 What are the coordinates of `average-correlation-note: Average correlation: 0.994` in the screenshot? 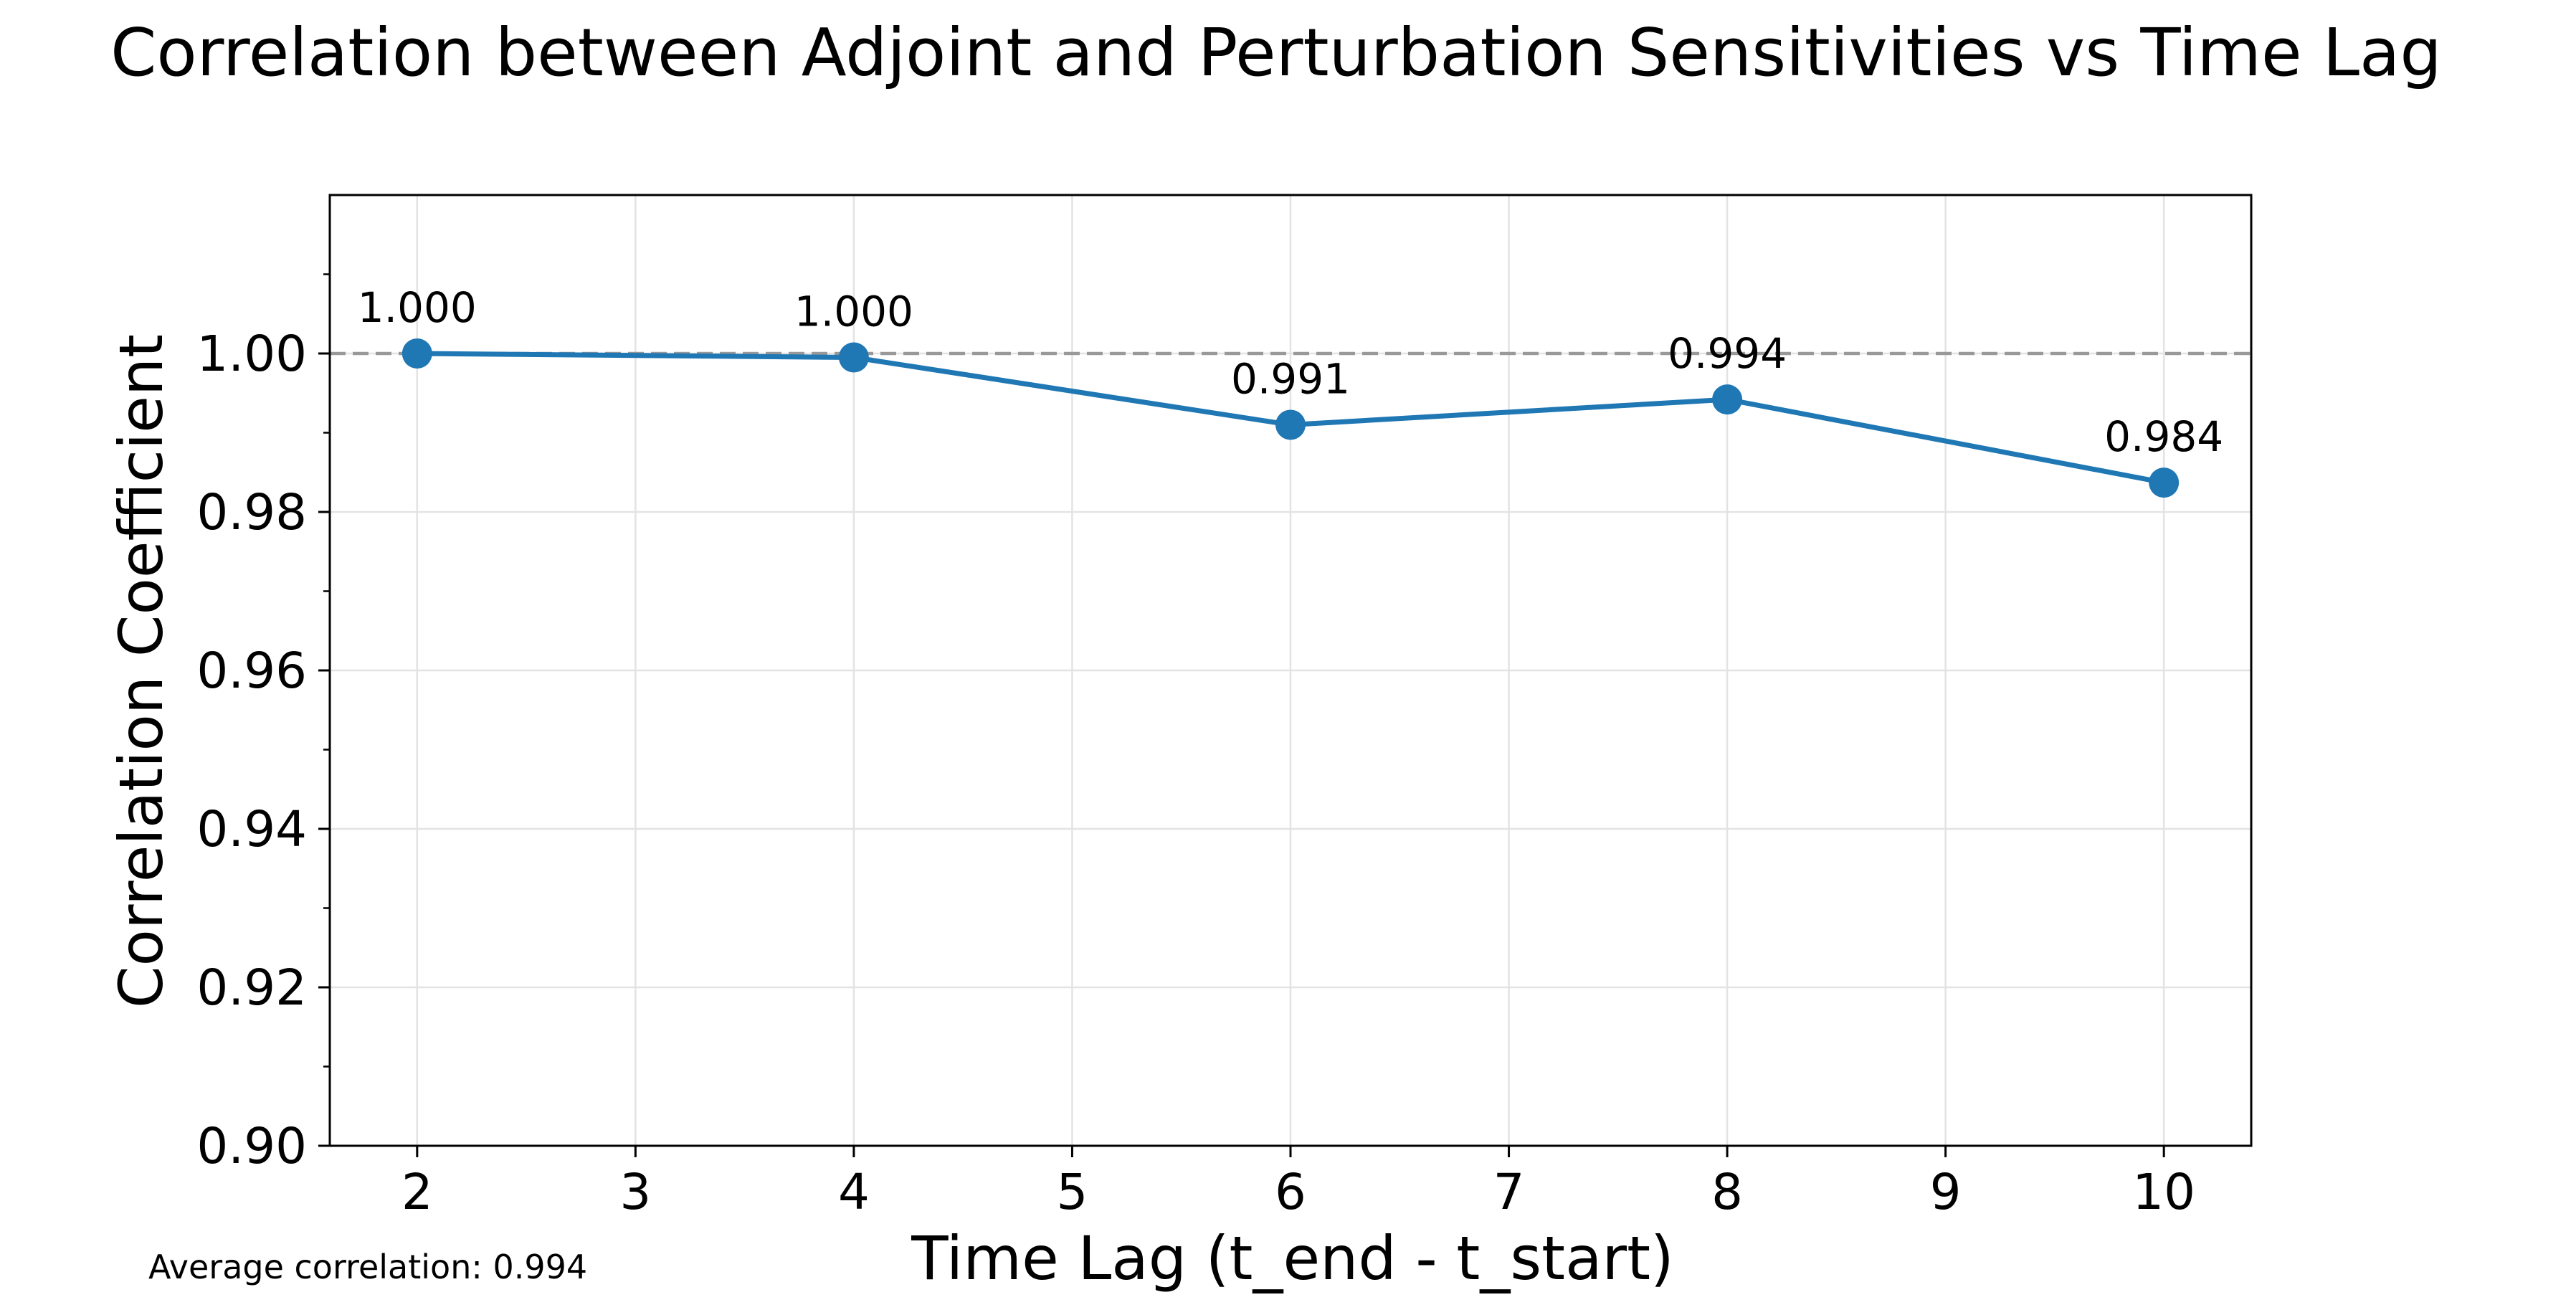 It's located at (367, 1267).